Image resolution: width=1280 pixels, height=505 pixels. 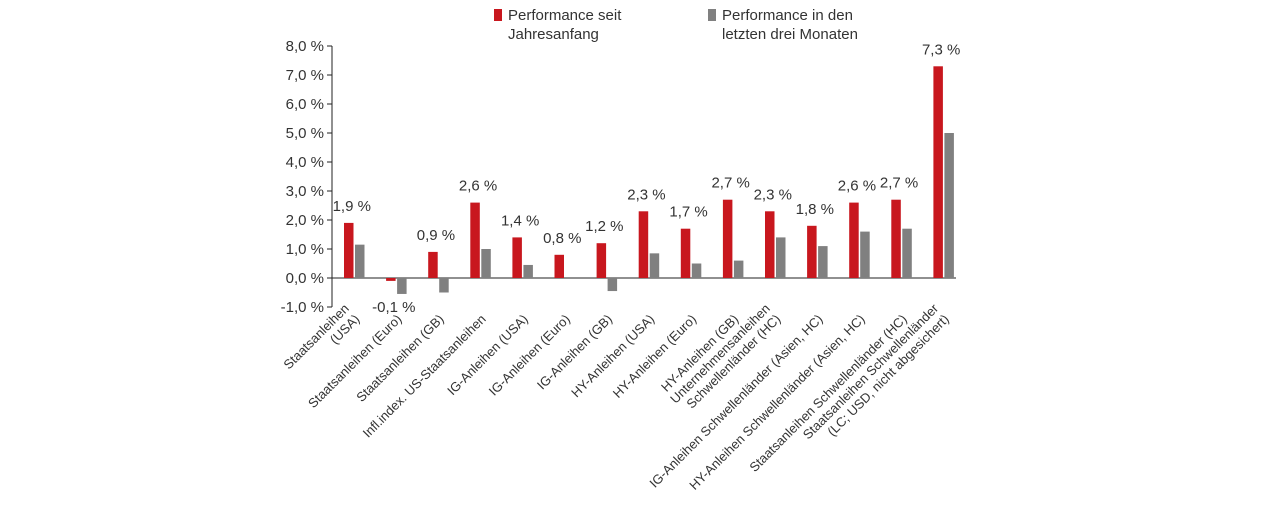 What do you see at coordinates (790, 34) in the screenshot?
I see `legend-q3m-line2: letzten drei Monaten` at bounding box center [790, 34].